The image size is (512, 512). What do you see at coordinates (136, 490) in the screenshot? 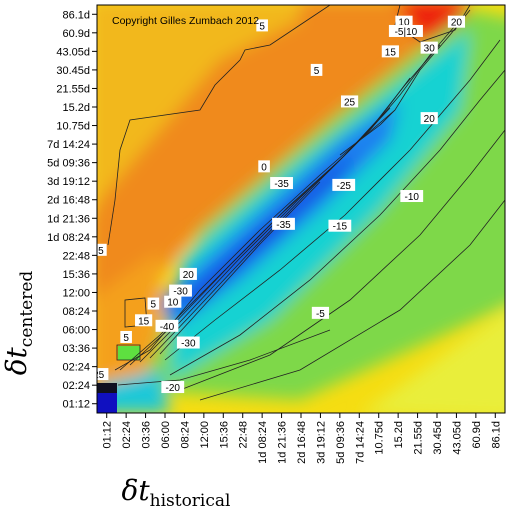
I see `x-axis-symbol: δt` at bounding box center [136, 490].